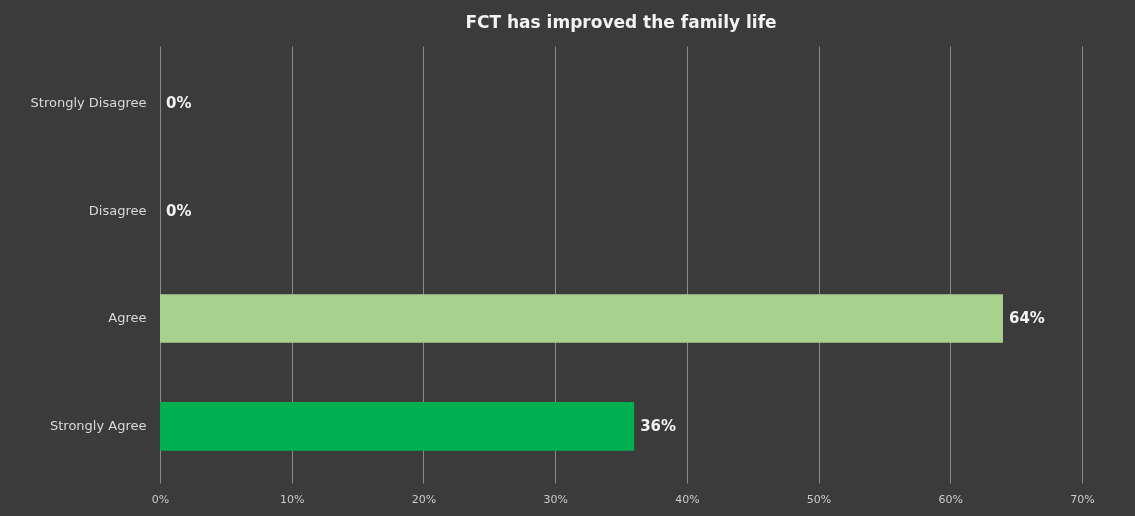  What do you see at coordinates (1082, 499) in the screenshot?
I see `x-tick-label: 70%` at bounding box center [1082, 499].